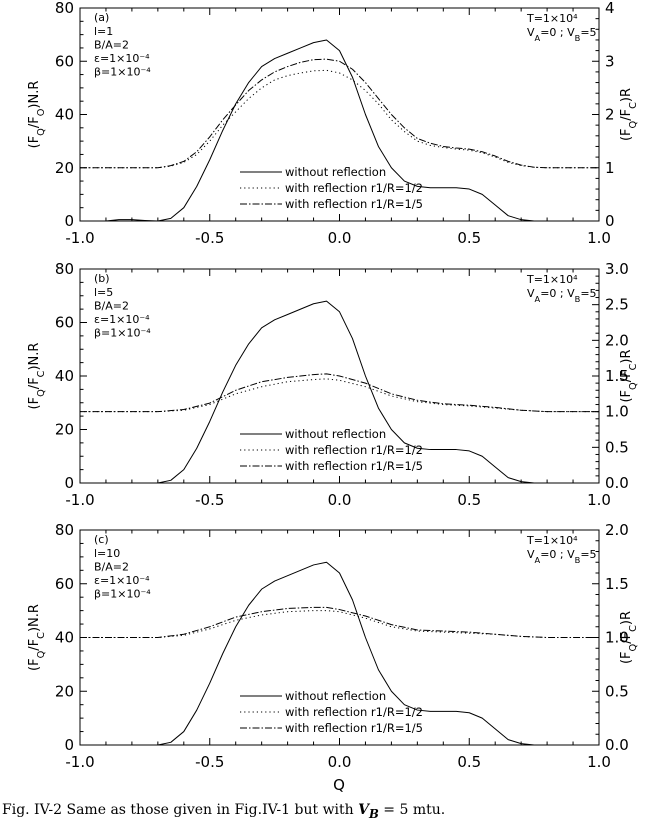 The width and height of the screenshot is (652, 827). Describe the element at coordinates (610, 221) in the screenshot. I see `yr-tick-label: 0` at that location.